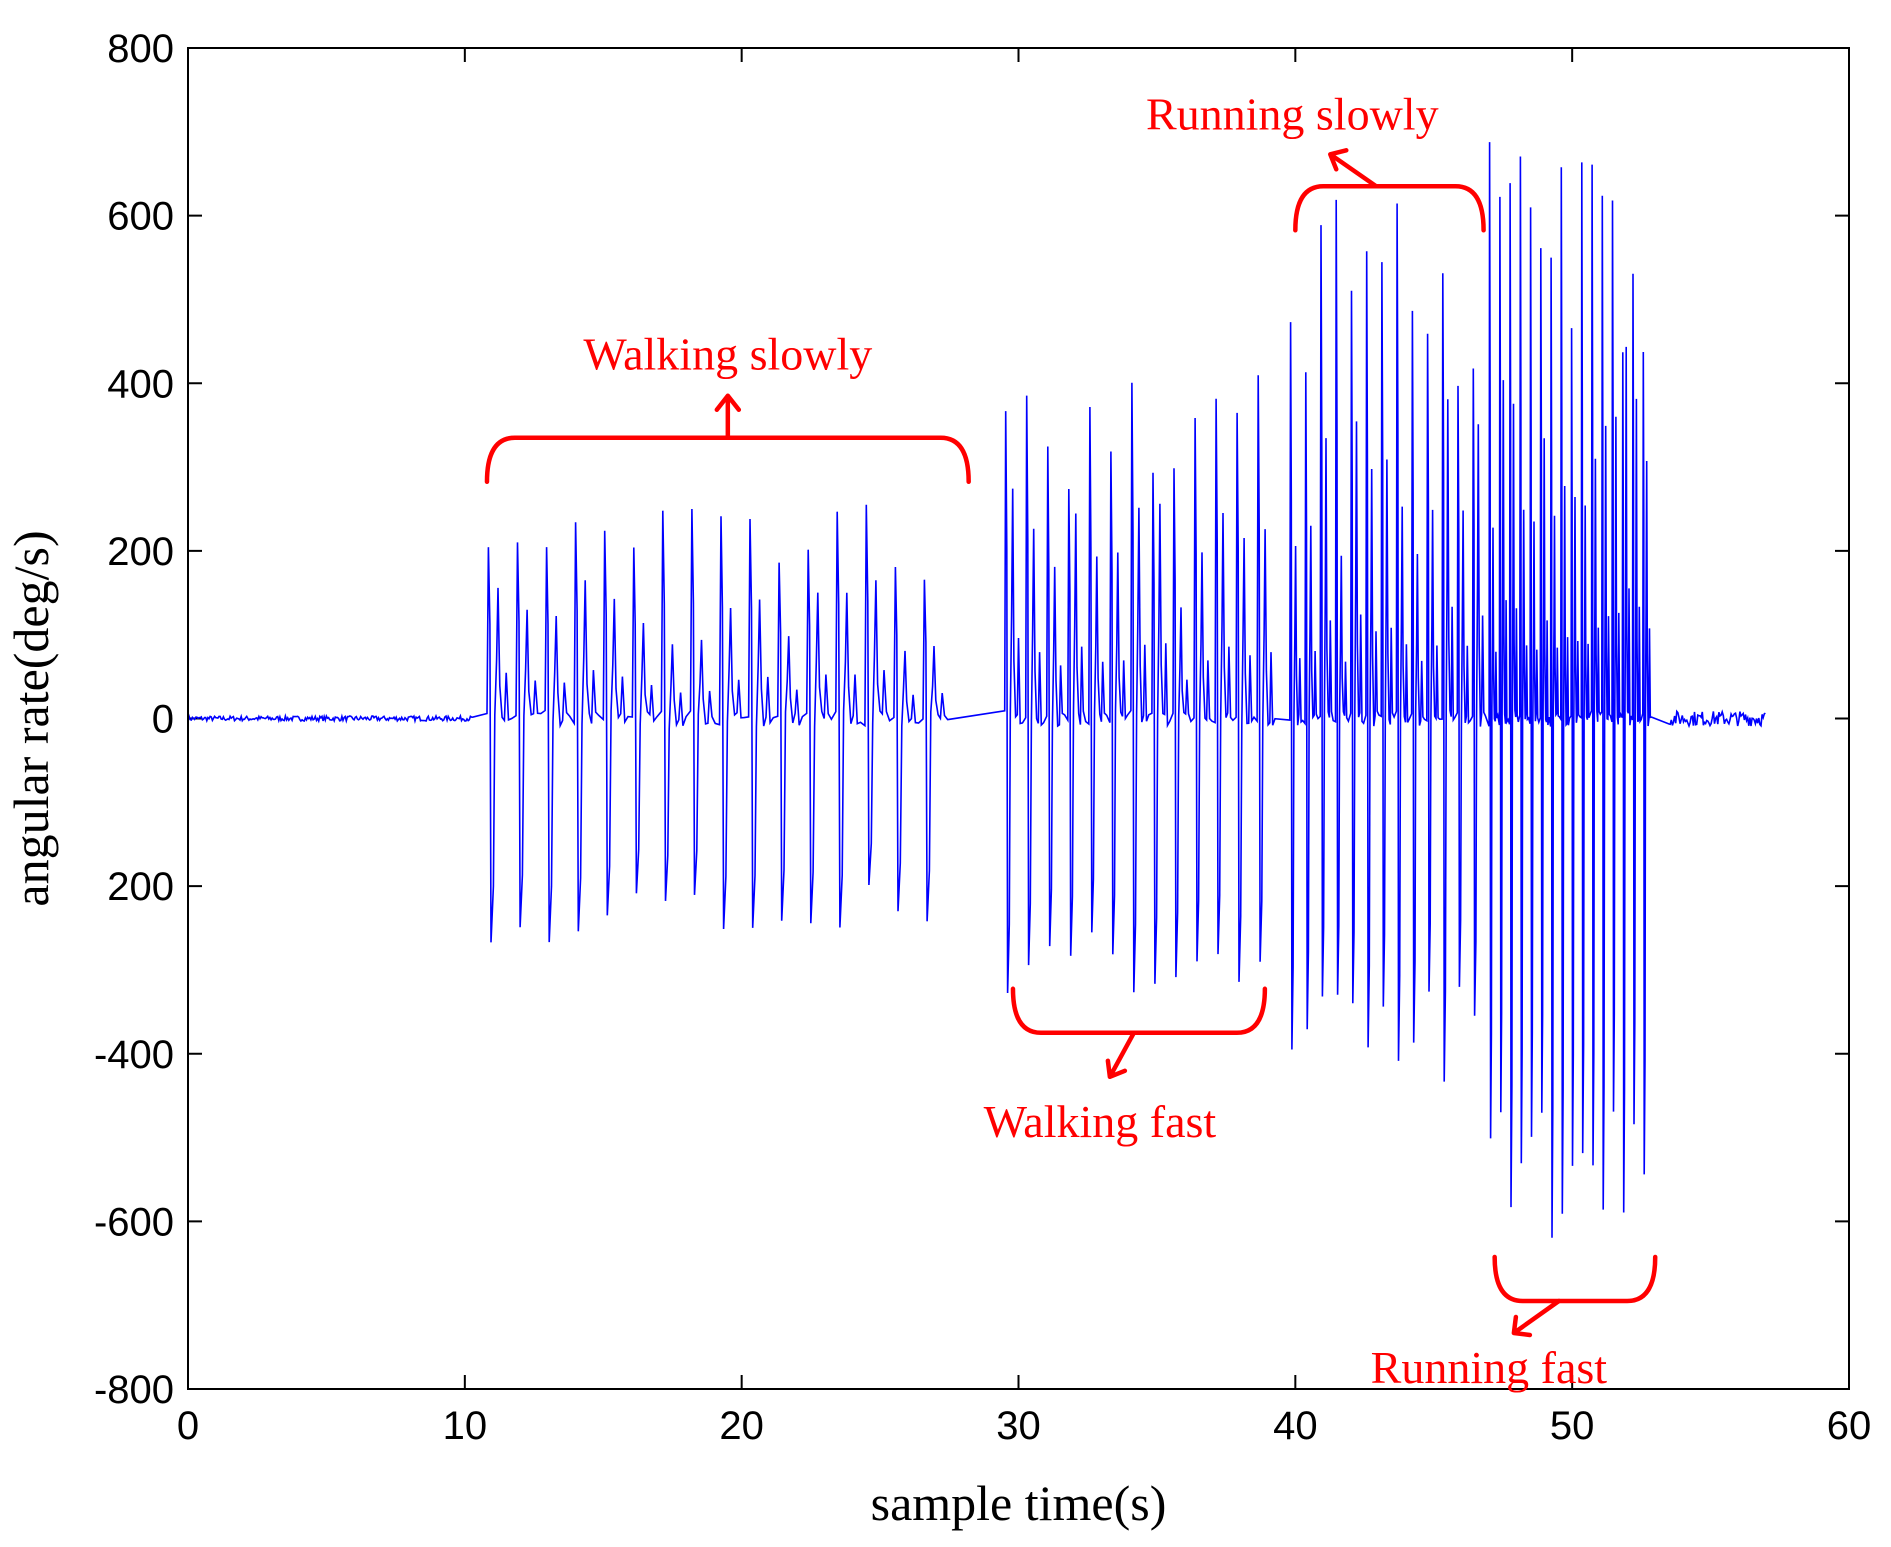 The height and width of the screenshot is (1547, 1891). I want to click on x-tick-label: 30, so click(1018, 1426).